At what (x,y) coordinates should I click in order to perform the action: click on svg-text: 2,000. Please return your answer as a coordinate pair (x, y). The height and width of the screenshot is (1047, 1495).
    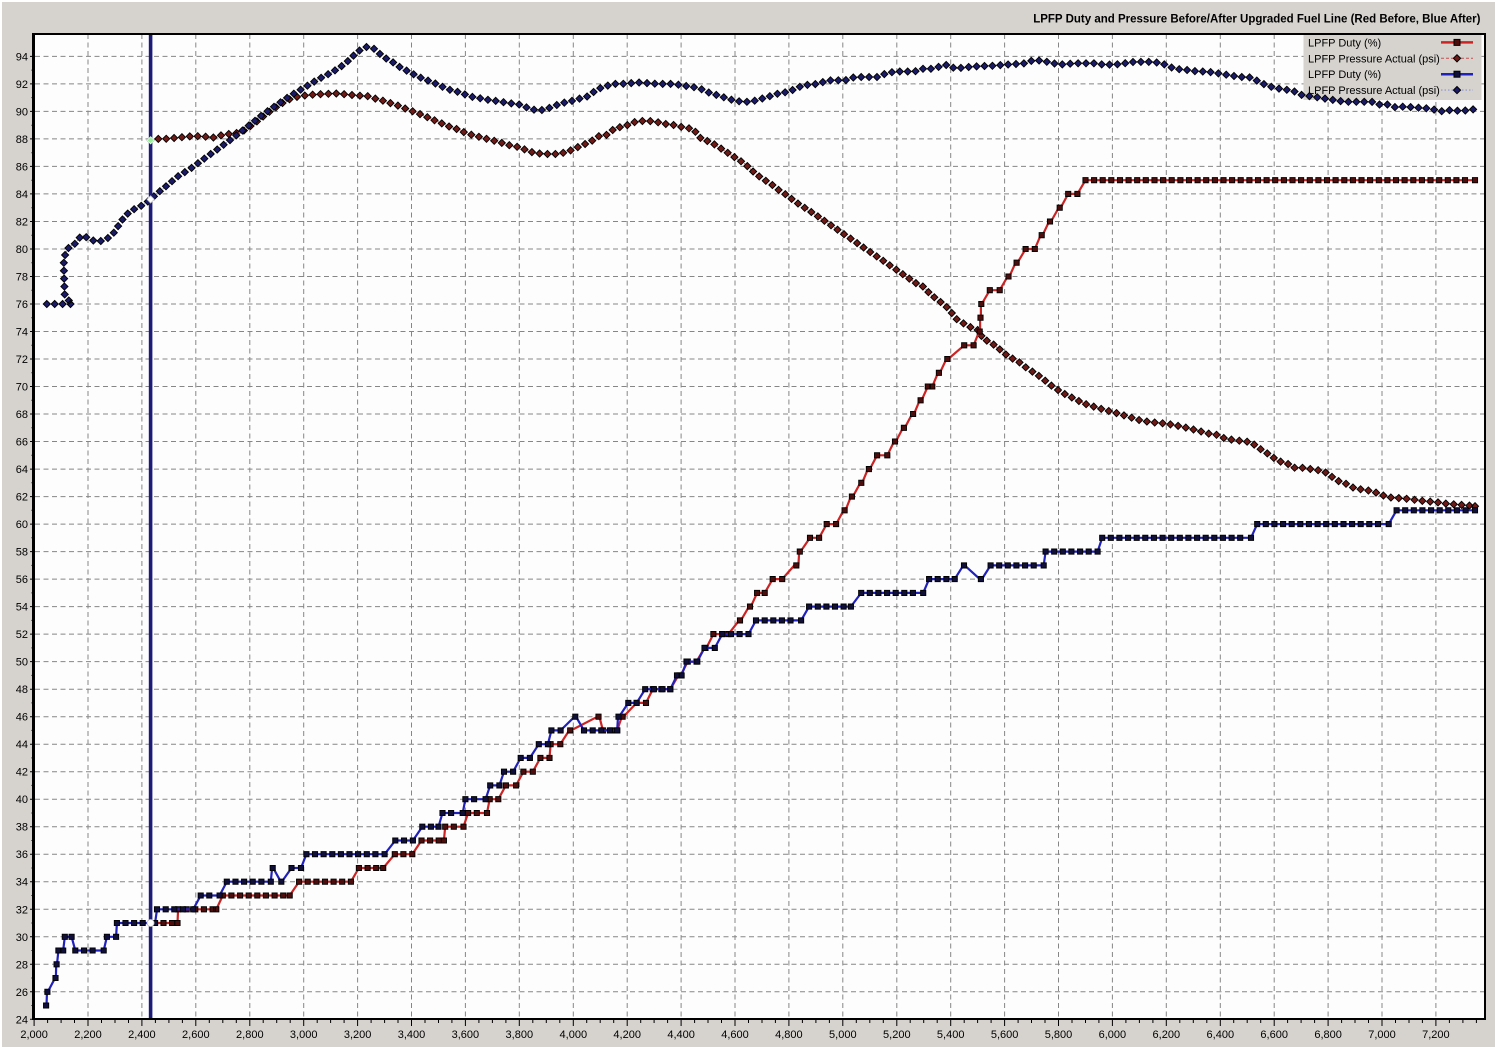
    Looking at the image, I should click on (34, 1035).